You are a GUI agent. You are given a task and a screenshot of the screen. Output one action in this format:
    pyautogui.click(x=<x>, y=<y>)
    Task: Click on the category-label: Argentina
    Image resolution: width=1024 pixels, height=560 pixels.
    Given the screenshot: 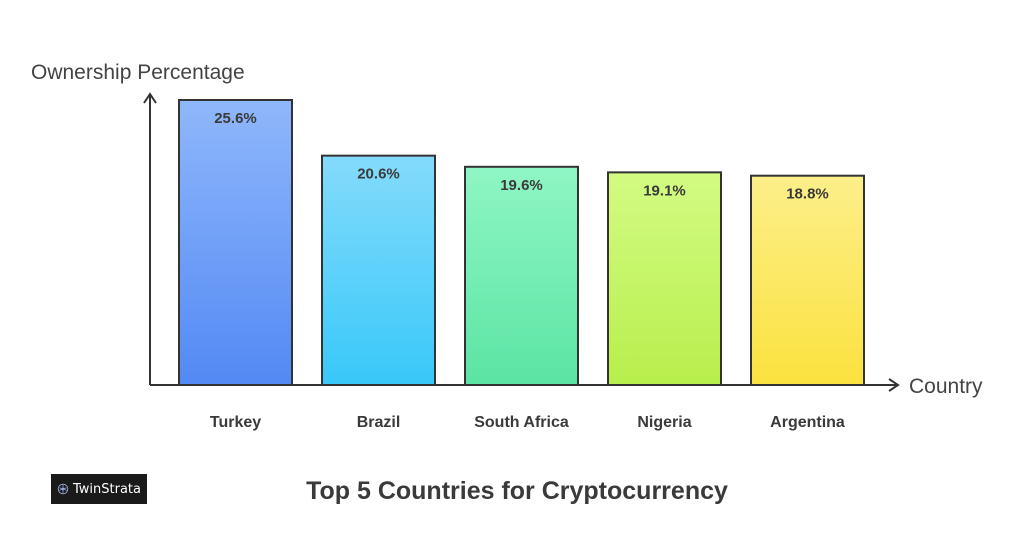 What is the action you would take?
    pyautogui.click(x=807, y=422)
    